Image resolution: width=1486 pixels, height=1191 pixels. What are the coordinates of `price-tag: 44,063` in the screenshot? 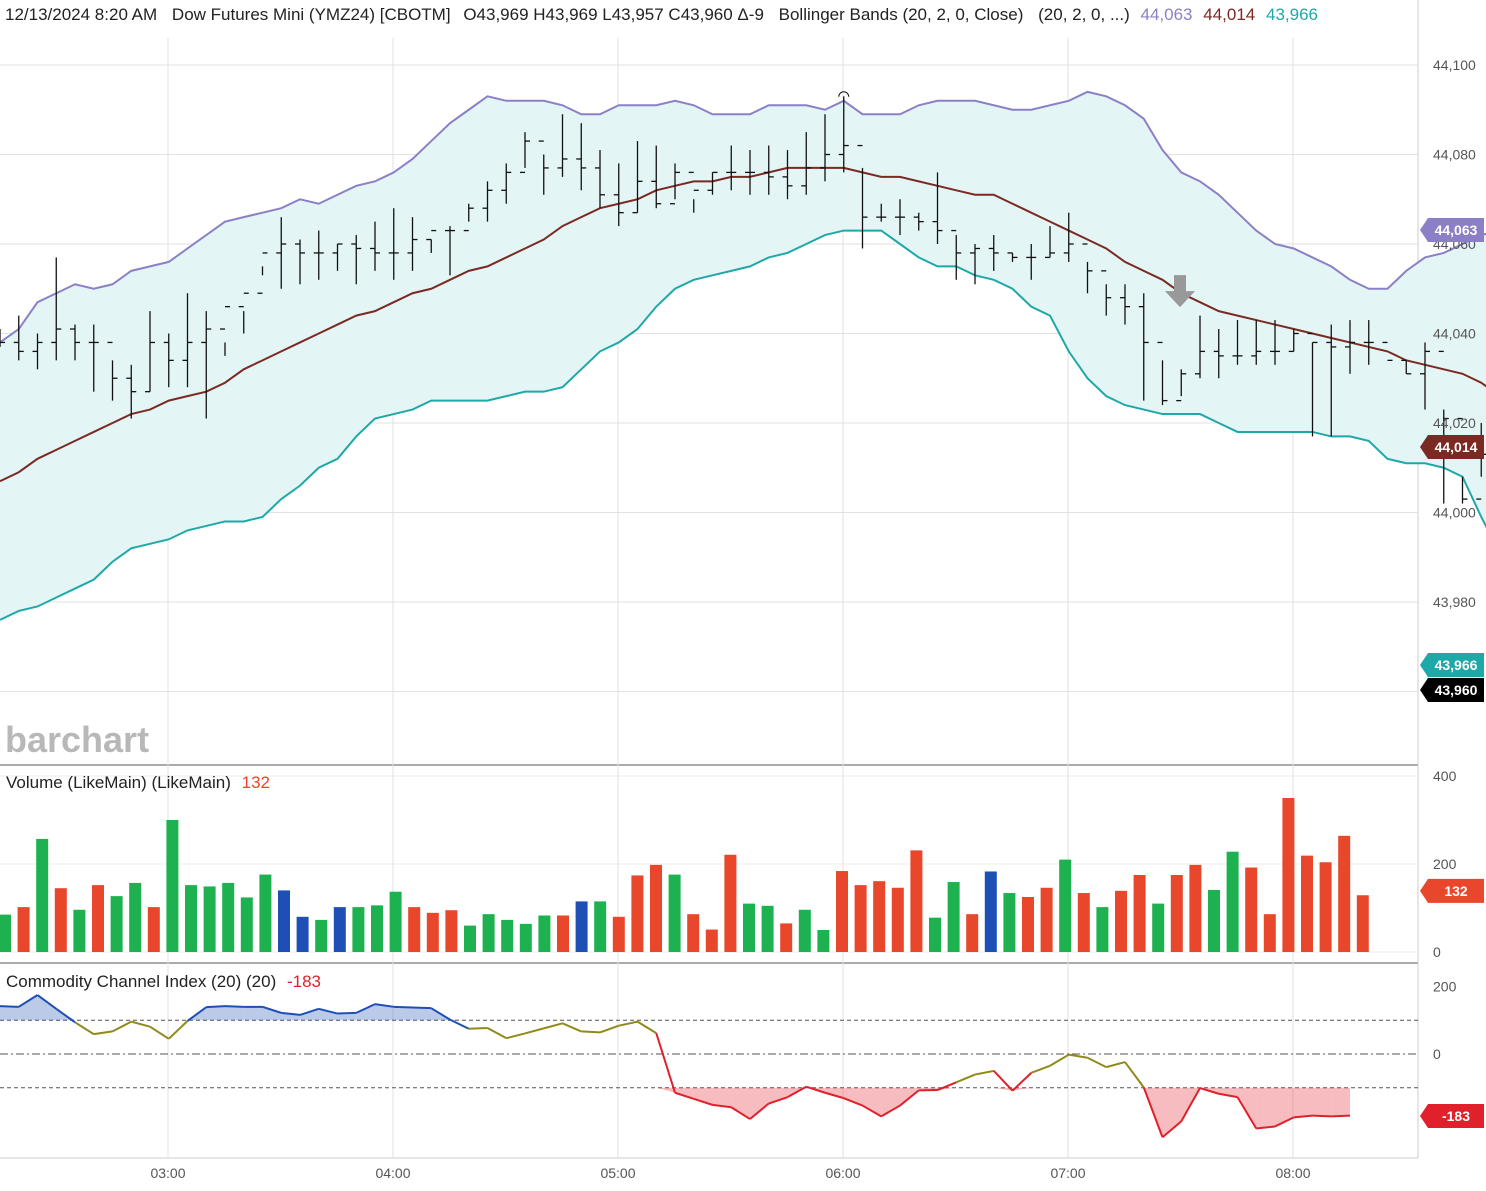 It's located at (1452, 230).